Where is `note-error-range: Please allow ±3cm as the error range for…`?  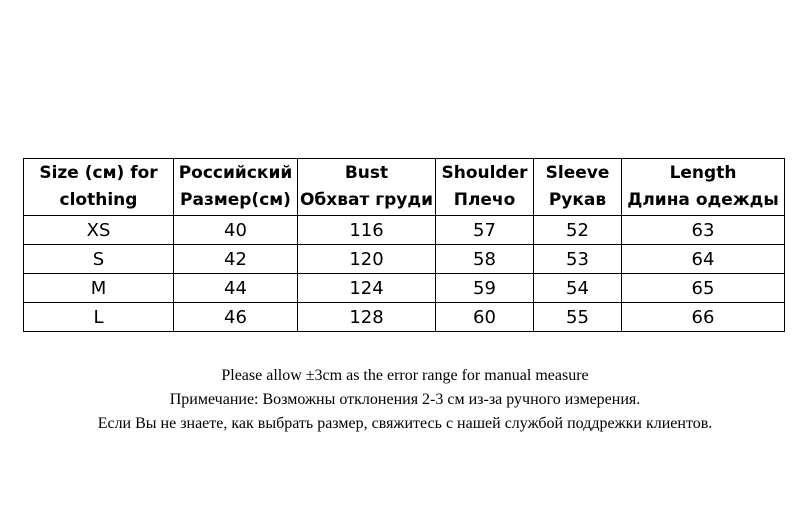
note-error-range: Please allow ±3cm as the error range for… is located at coordinates (405, 375).